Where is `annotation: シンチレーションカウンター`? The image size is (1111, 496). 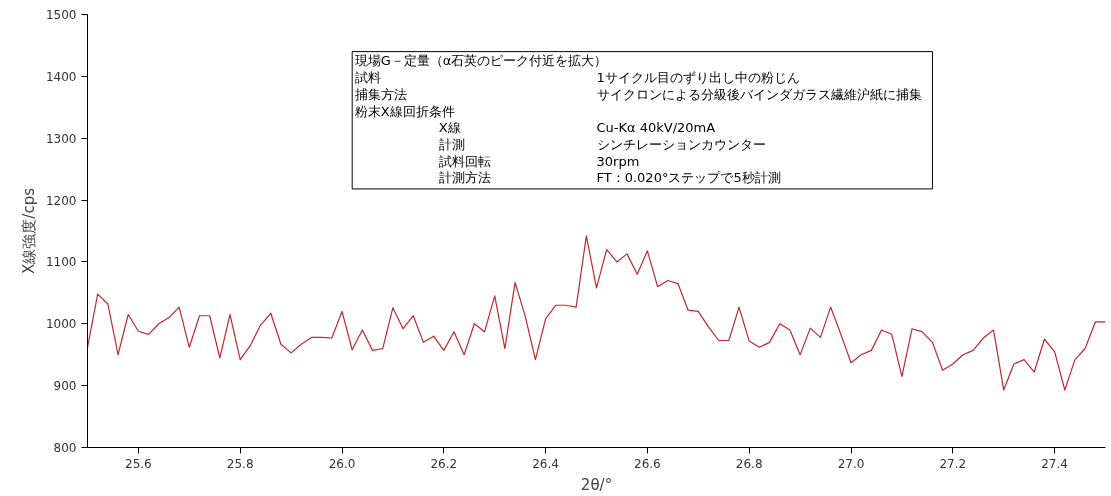
annotation: シンチレーションカウンター is located at coordinates (681, 144).